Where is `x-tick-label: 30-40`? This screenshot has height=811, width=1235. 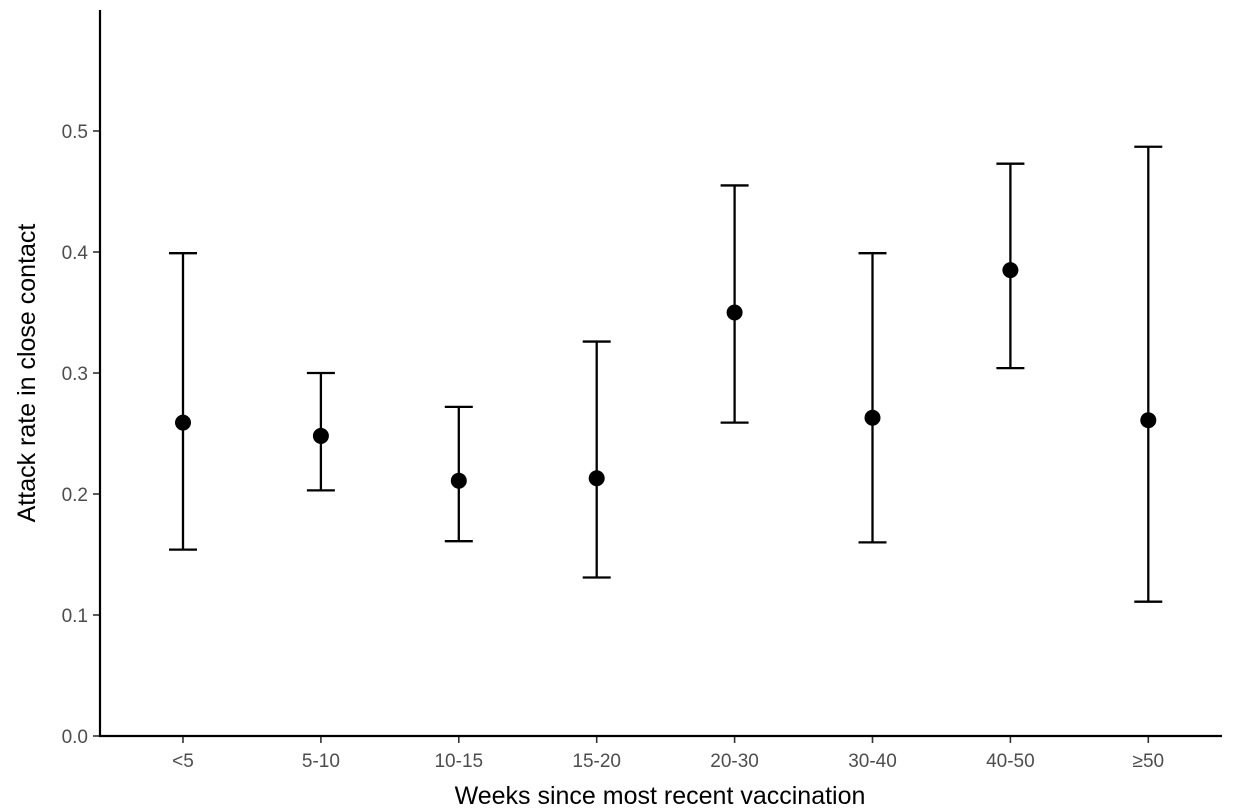 x-tick-label: 30-40 is located at coordinates (872, 761).